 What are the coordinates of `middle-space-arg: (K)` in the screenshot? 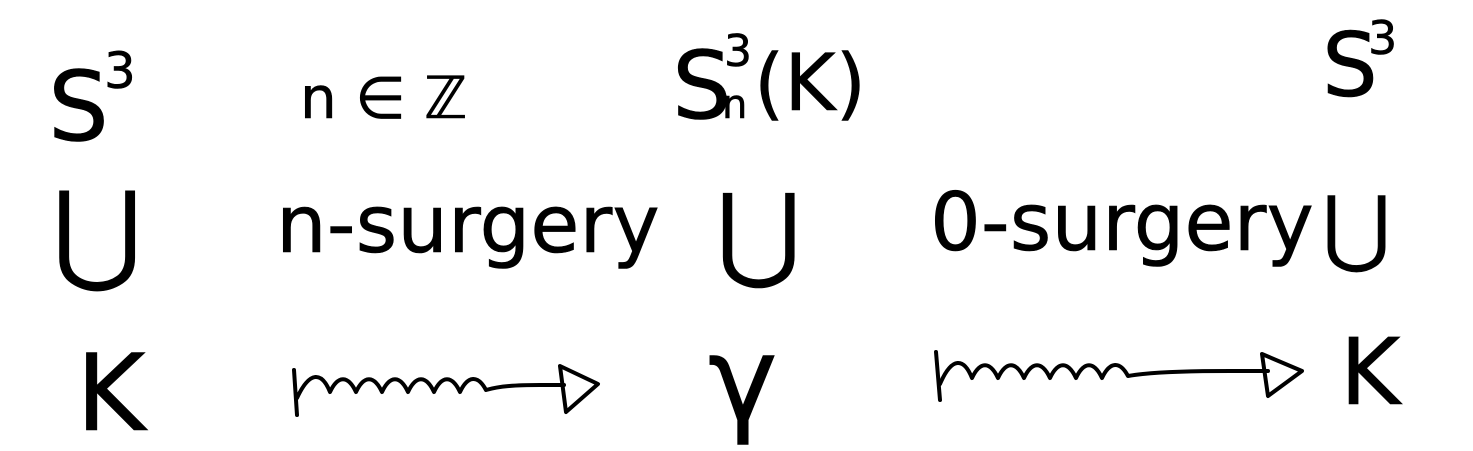 It's located at (810, 84).